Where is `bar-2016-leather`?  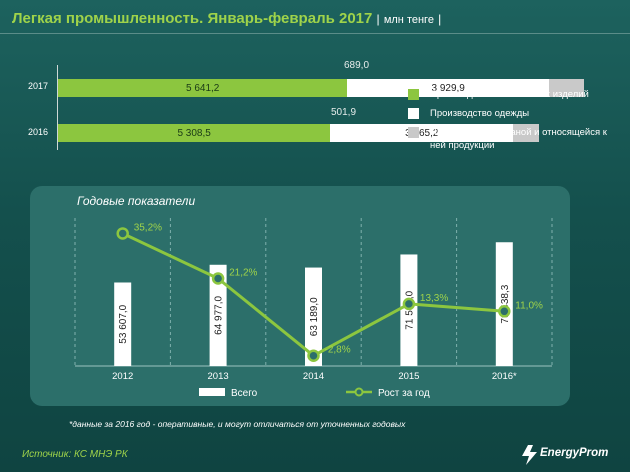 bar-2016-leather is located at coordinates (526, 133).